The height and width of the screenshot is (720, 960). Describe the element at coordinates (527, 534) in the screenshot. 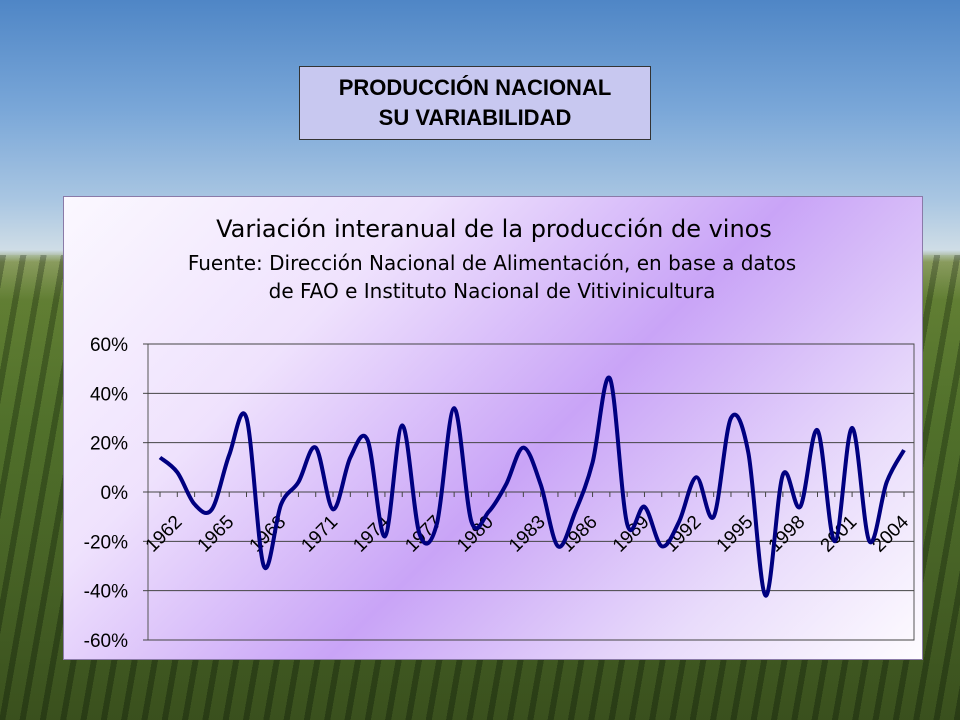

I see `x-tick-label: 1983` at that location.